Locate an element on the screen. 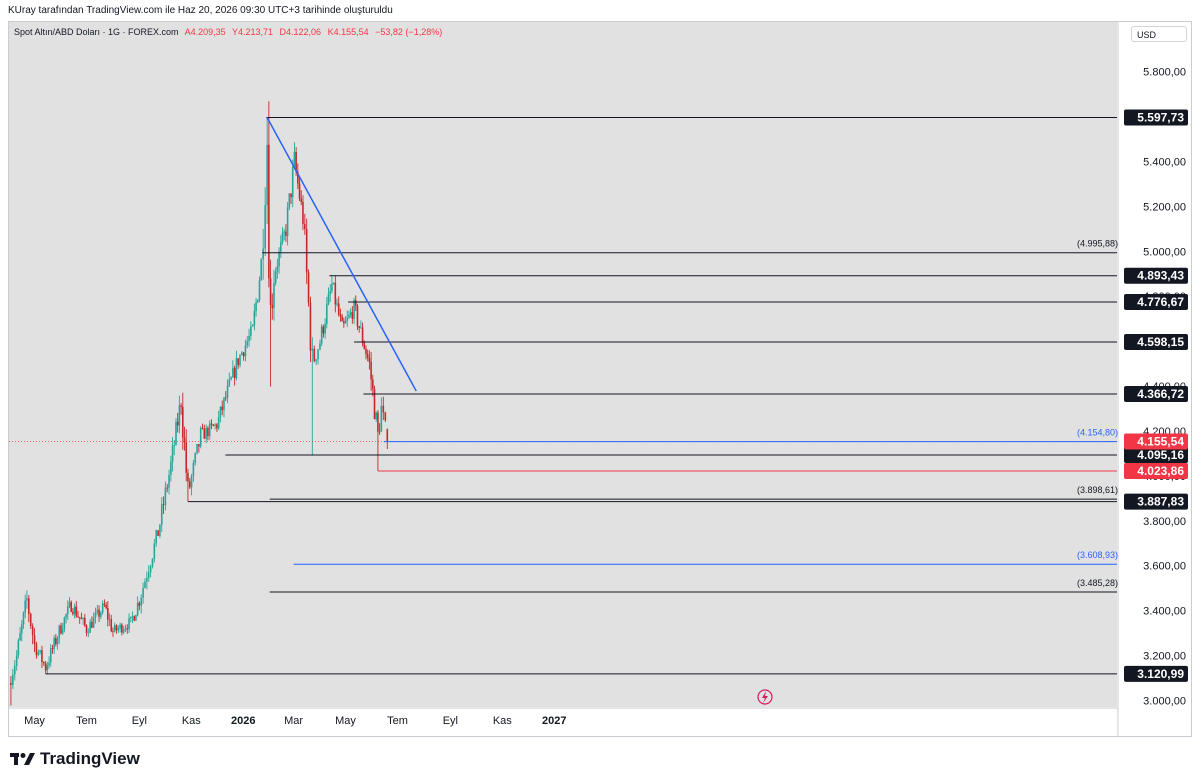 This screenshot has height=782, width=1200. x-tick-label: May is located at coordinates (34, 721).